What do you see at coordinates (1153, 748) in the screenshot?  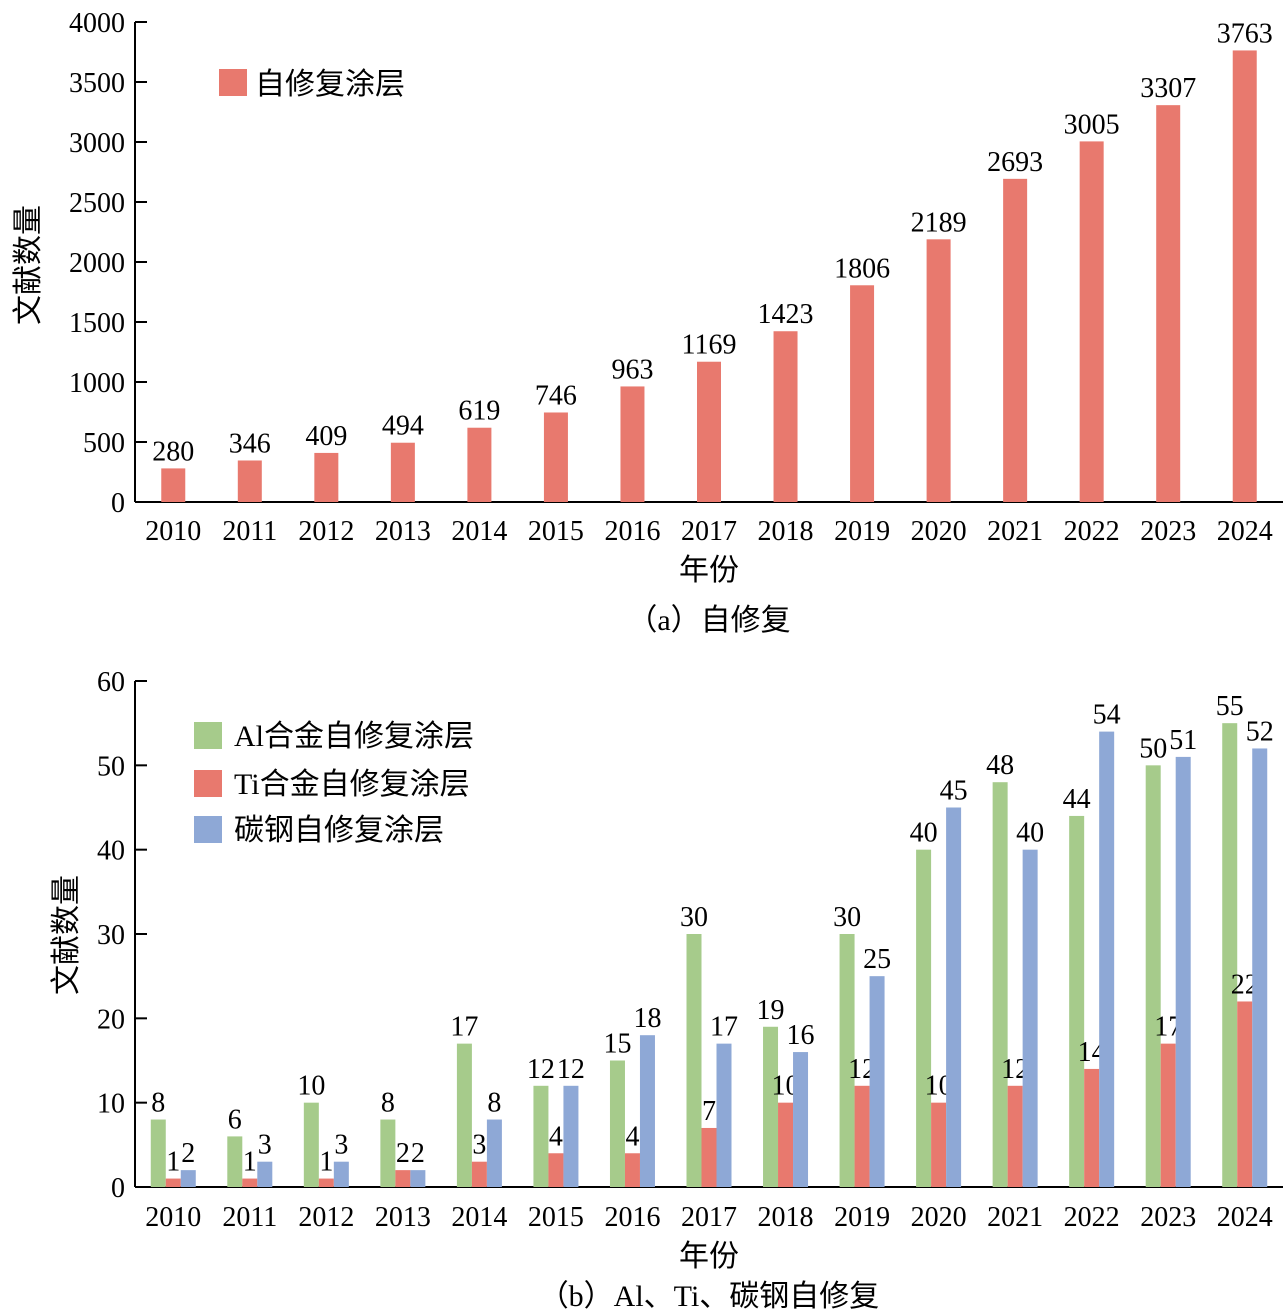 I see `data-label: 50` at bounding box center [1153, 748].